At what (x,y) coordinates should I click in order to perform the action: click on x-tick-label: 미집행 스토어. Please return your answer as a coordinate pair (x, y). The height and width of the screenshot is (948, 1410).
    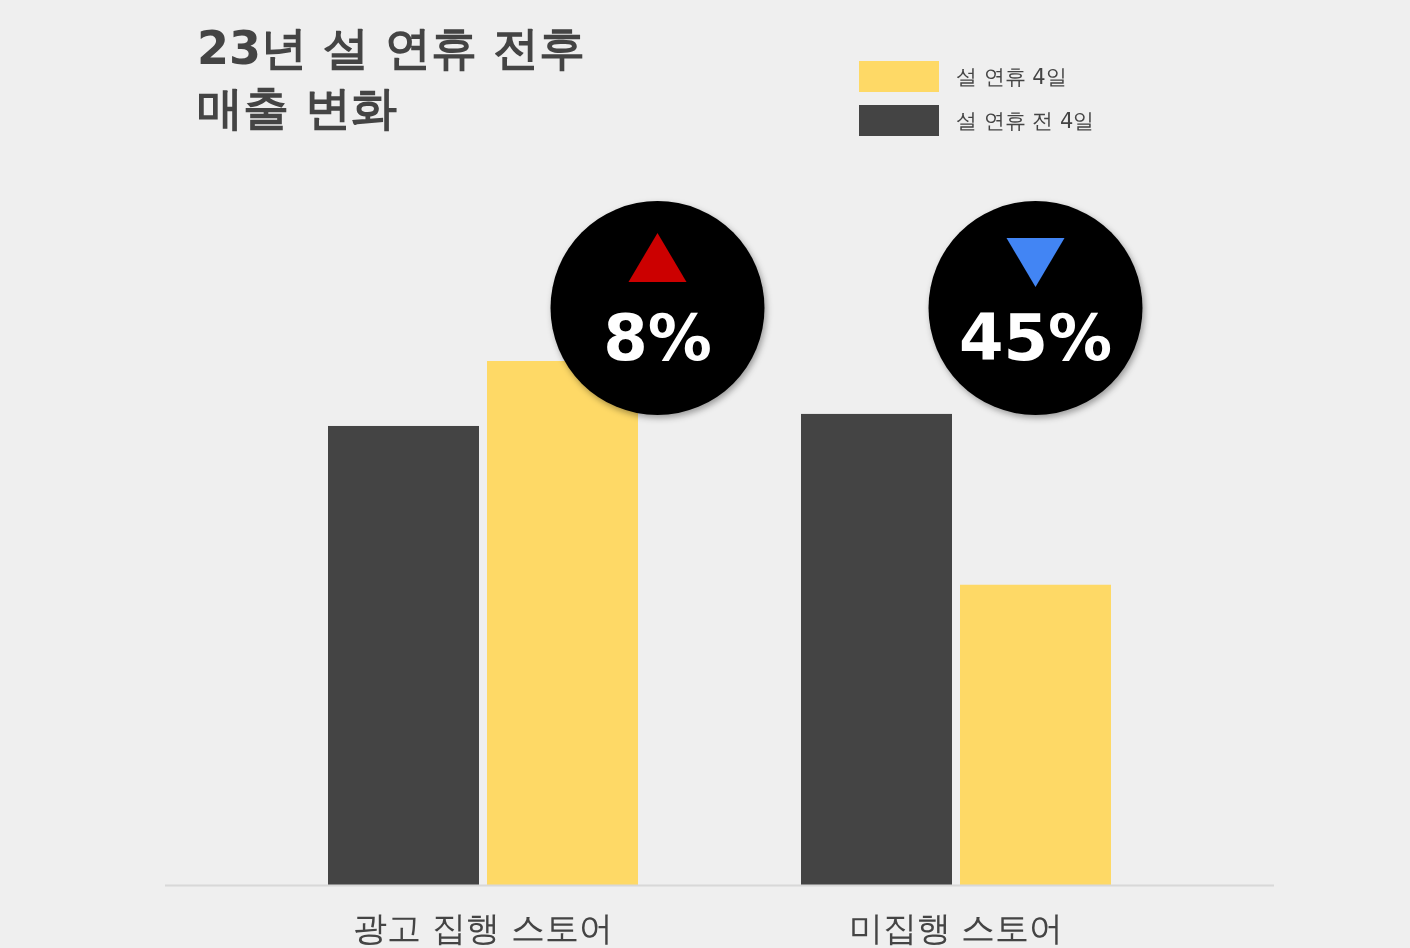
    Looking at the image, I should click on (956, 928).